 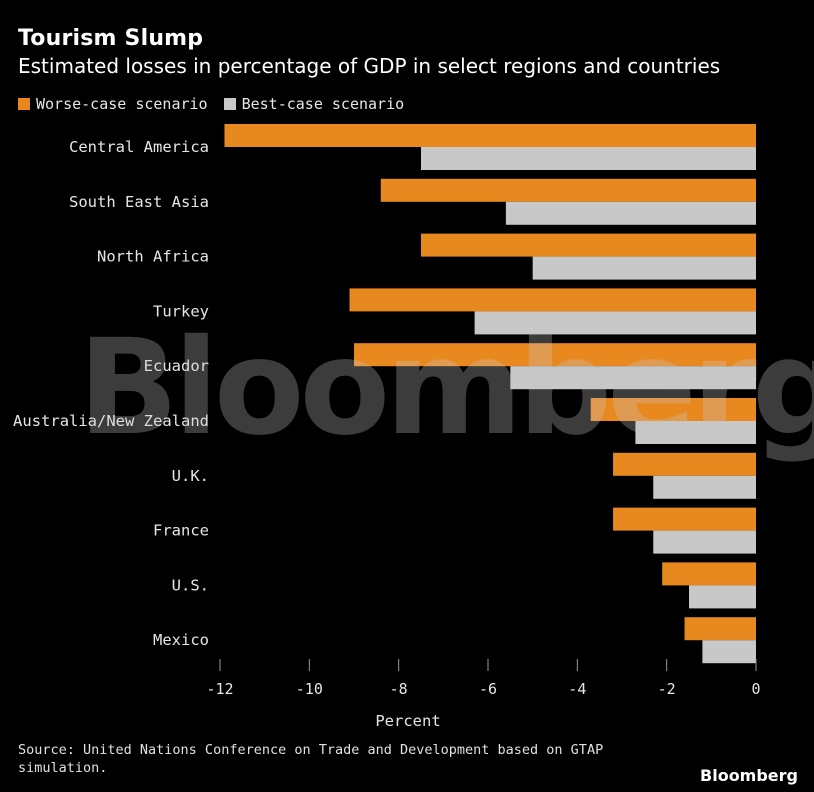 I want to click on chart-legend: Worse-case scenario Best-case scenario, so click(x=219, y=104).